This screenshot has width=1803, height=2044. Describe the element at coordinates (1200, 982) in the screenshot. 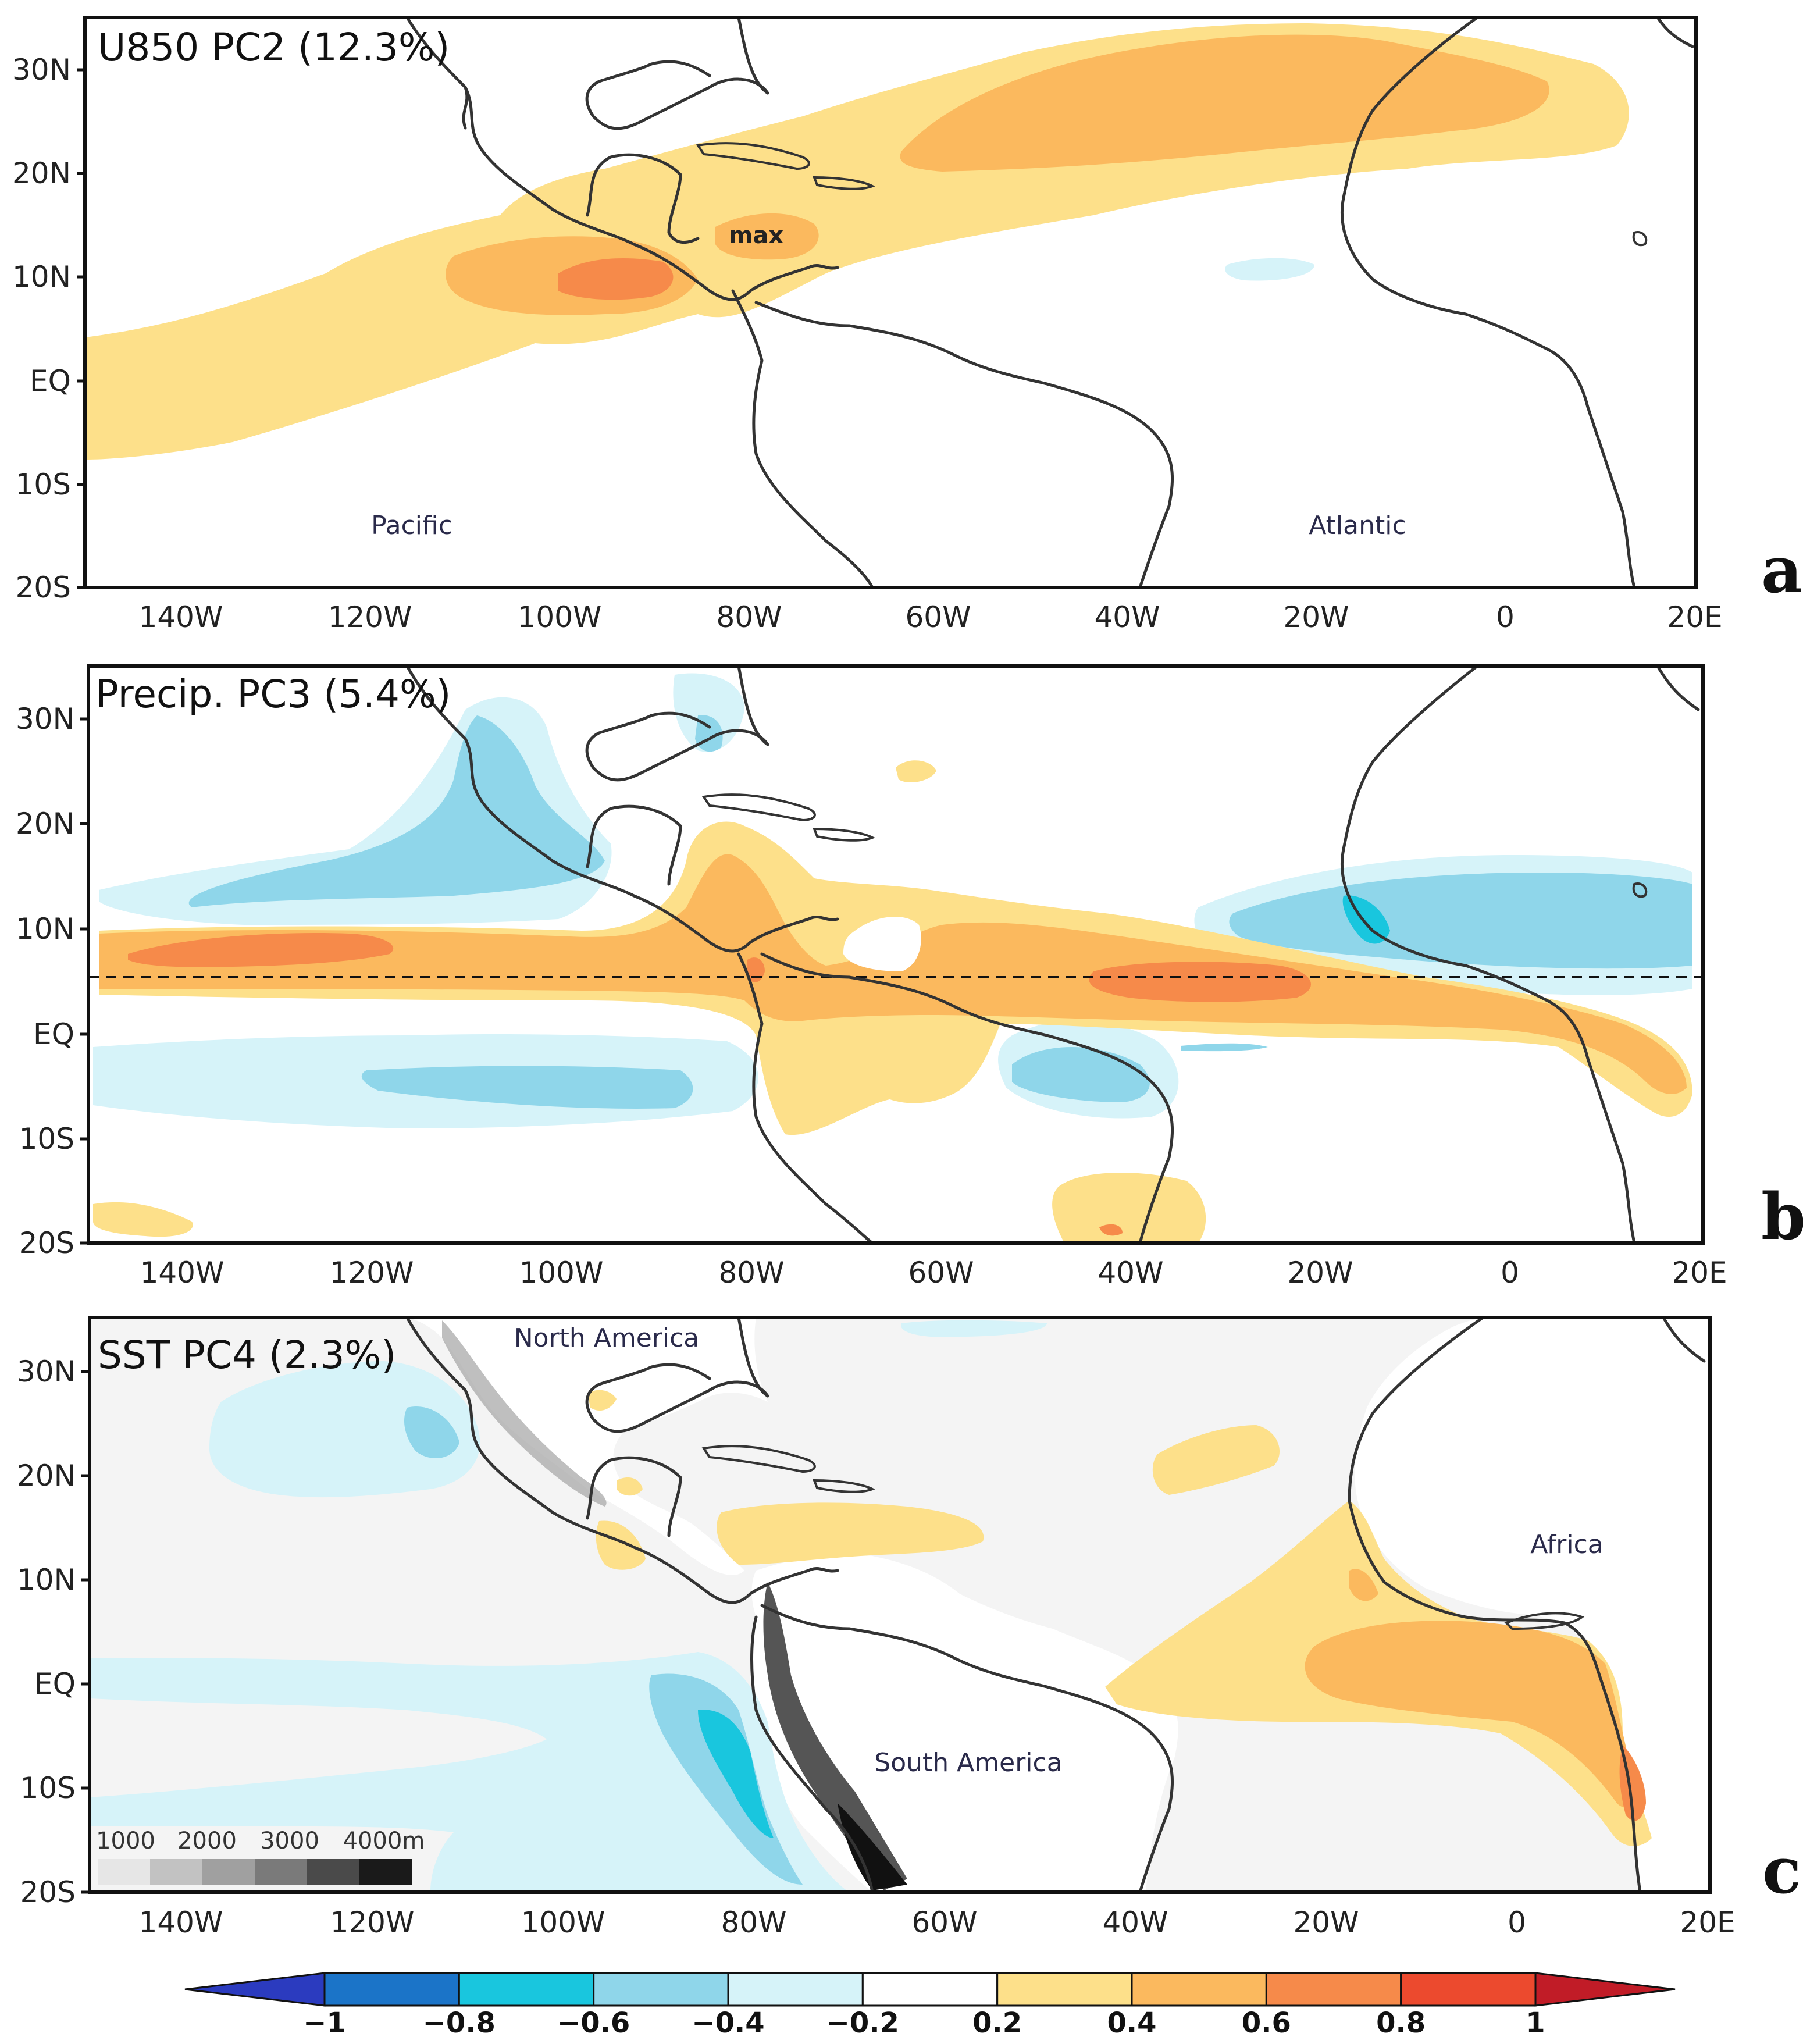

I see `panel-b-core-atlantic` at that location.